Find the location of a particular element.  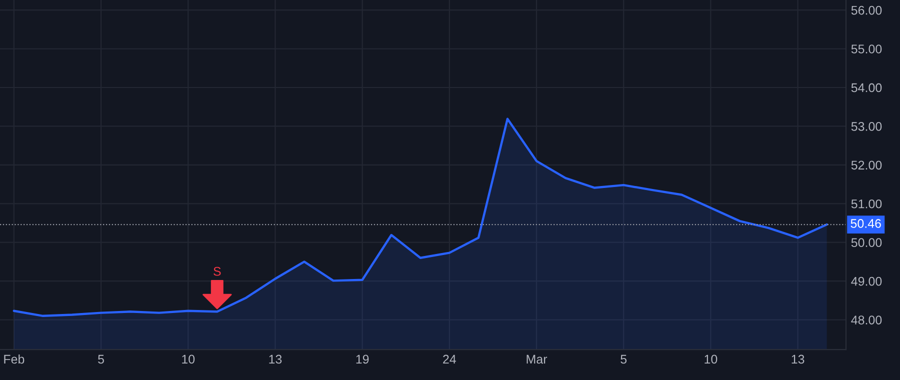

x-tick-label: 24 is located at coordinates (449, 359).